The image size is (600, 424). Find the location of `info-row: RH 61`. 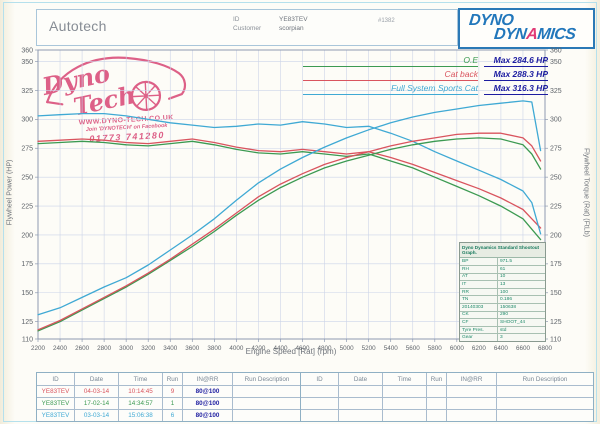

info-row: RH 61 is located at coordinates (502, 270).